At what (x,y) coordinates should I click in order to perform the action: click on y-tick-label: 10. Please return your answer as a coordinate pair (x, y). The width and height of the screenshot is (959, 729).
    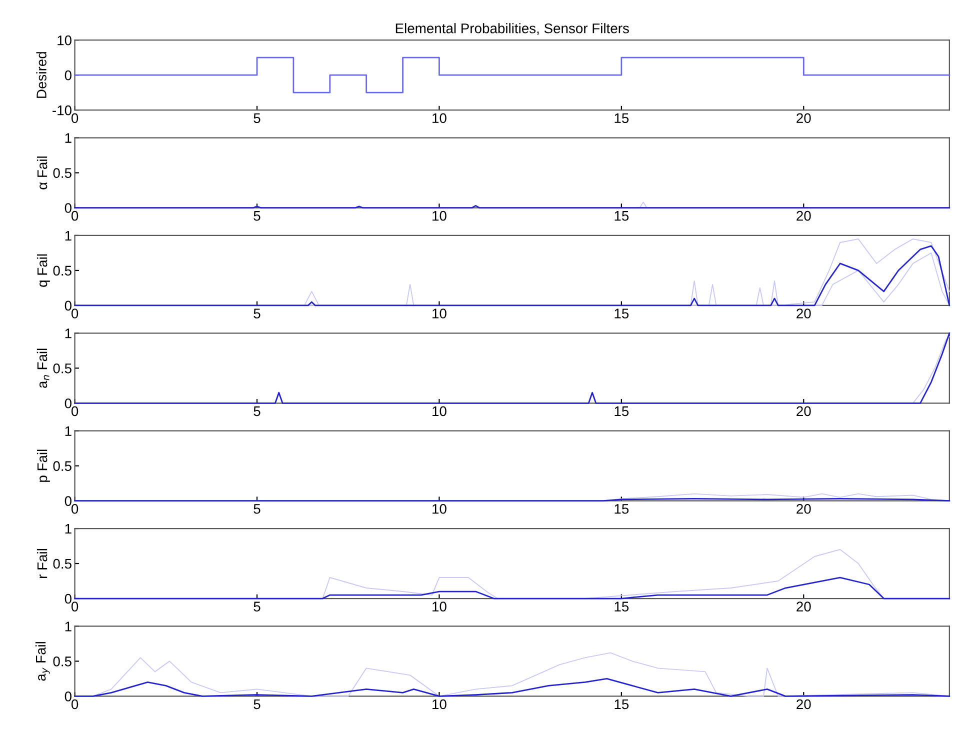
    Looking at the image, I should click on (65, 40).